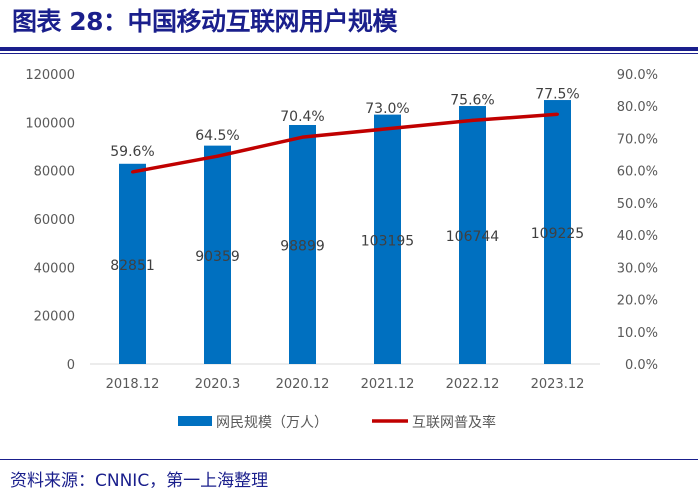  What do you see at coordinates (272, 423) in the screenshot?
I see `legend-label-bar: 网民规模（万人）` at bounding box center [272, 423].